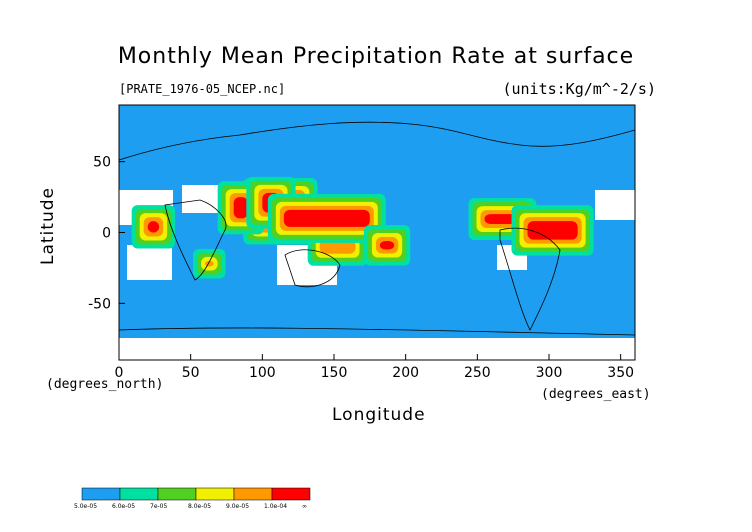 The image size is (752, 532). Describe the element at coordinates (334, 373) in the screenshot. I see `x-tick-label: 150` at that location.